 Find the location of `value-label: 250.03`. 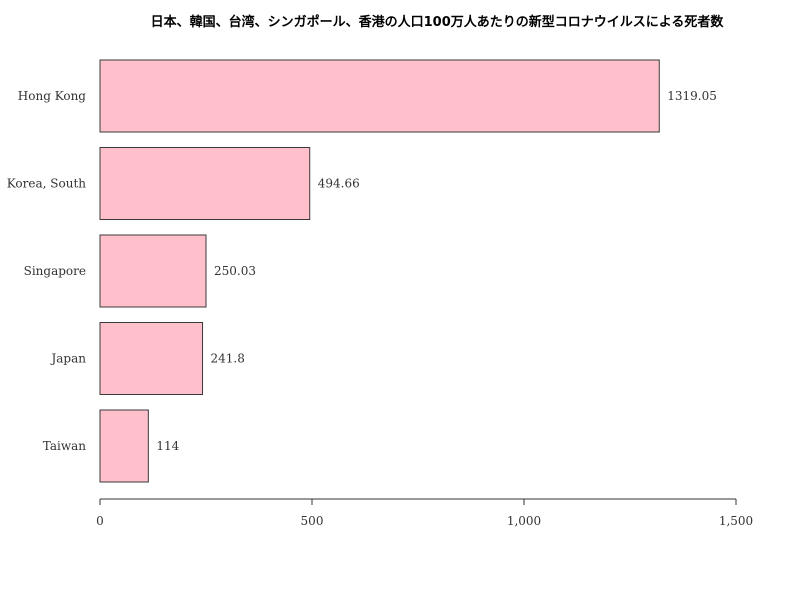

value-label: 250.03 is located at coordinates (235, 271).